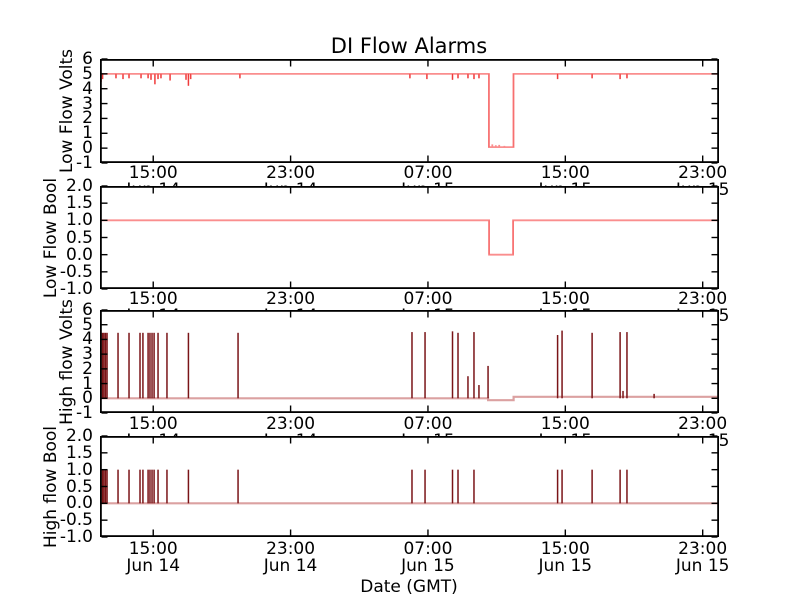 This screenshot has width=800, height=600. I want to click on subplot-low-flow-bool, so click(409, 237).